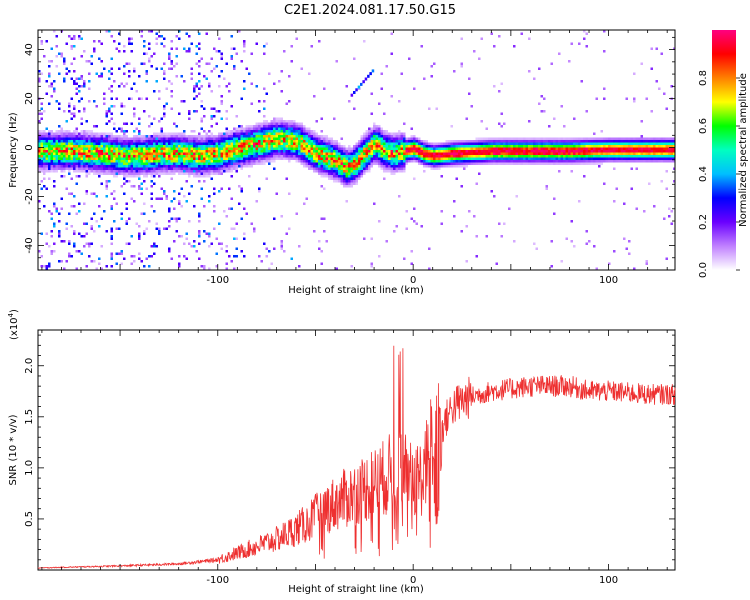 Image resolution: width=750 pixels, height=600 pixels. What do you see at coordinates (703, 126) in the screenshot?
I see `colorbar-tick-label: 0.6` at bounding box center [703, 126].